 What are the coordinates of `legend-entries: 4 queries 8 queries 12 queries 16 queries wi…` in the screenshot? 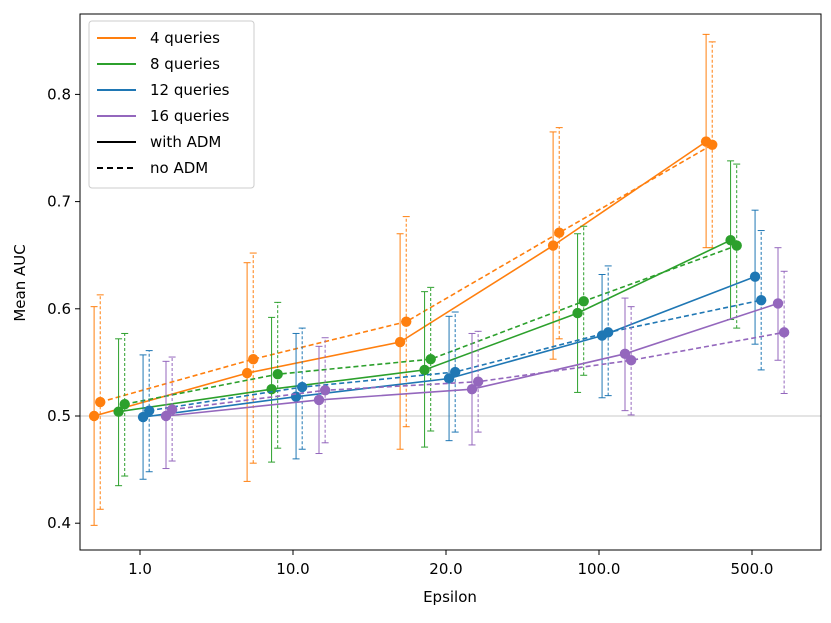 It's located at (163, 103).